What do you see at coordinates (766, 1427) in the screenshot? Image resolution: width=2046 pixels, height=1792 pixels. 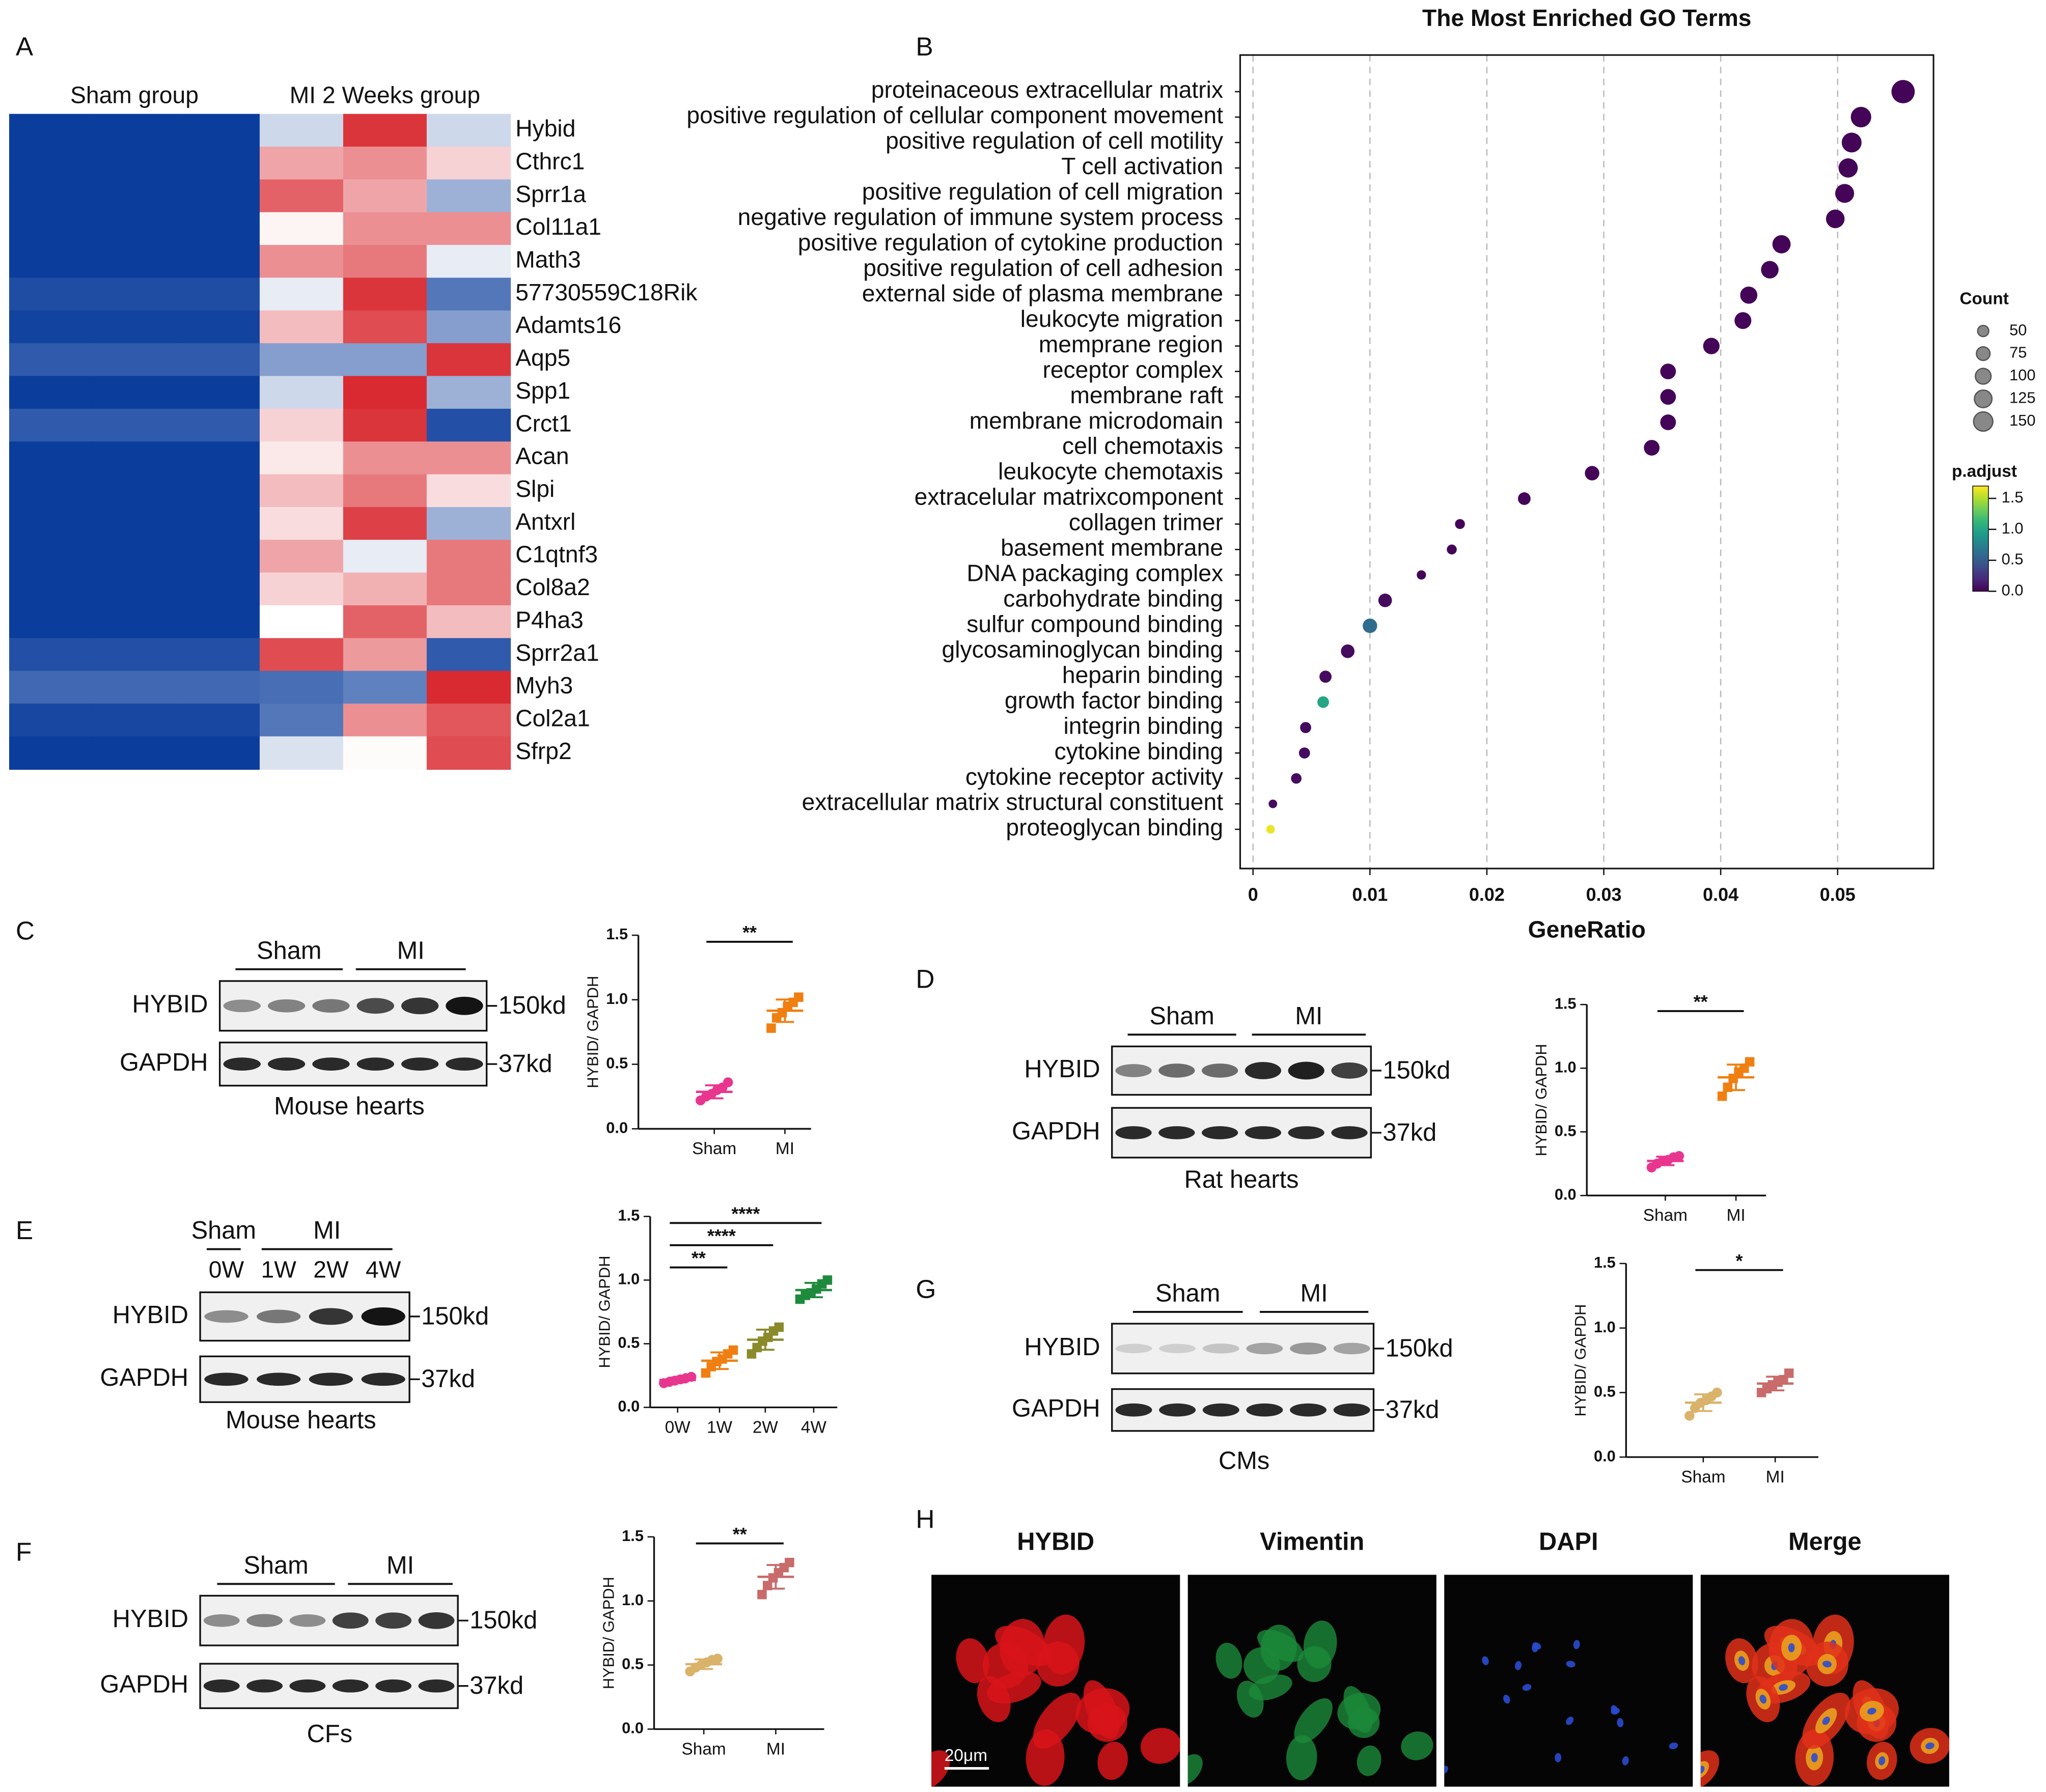 I see `x-tick-label: 2W` at bounding box center [766, 1427].